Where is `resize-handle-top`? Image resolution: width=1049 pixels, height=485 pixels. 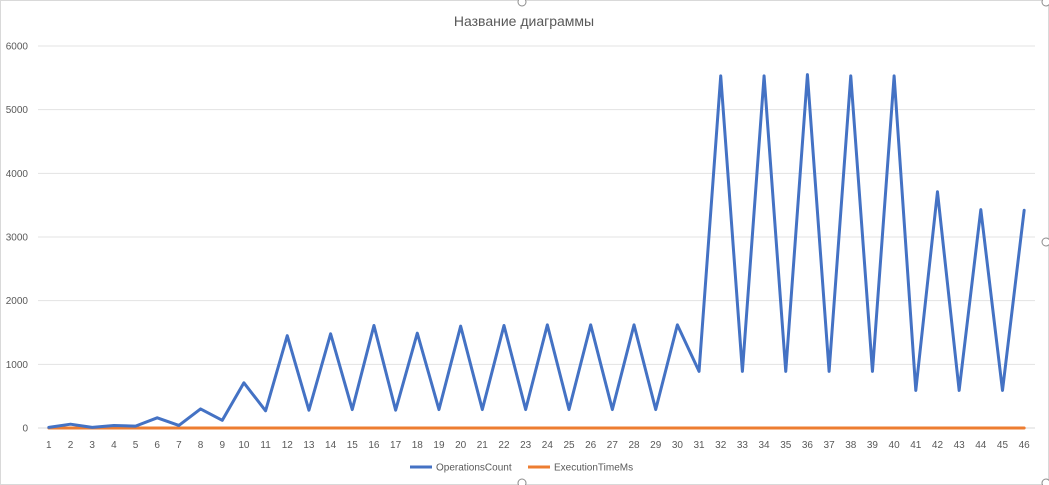 resize-handle-top is located at coordinates (522, 3).